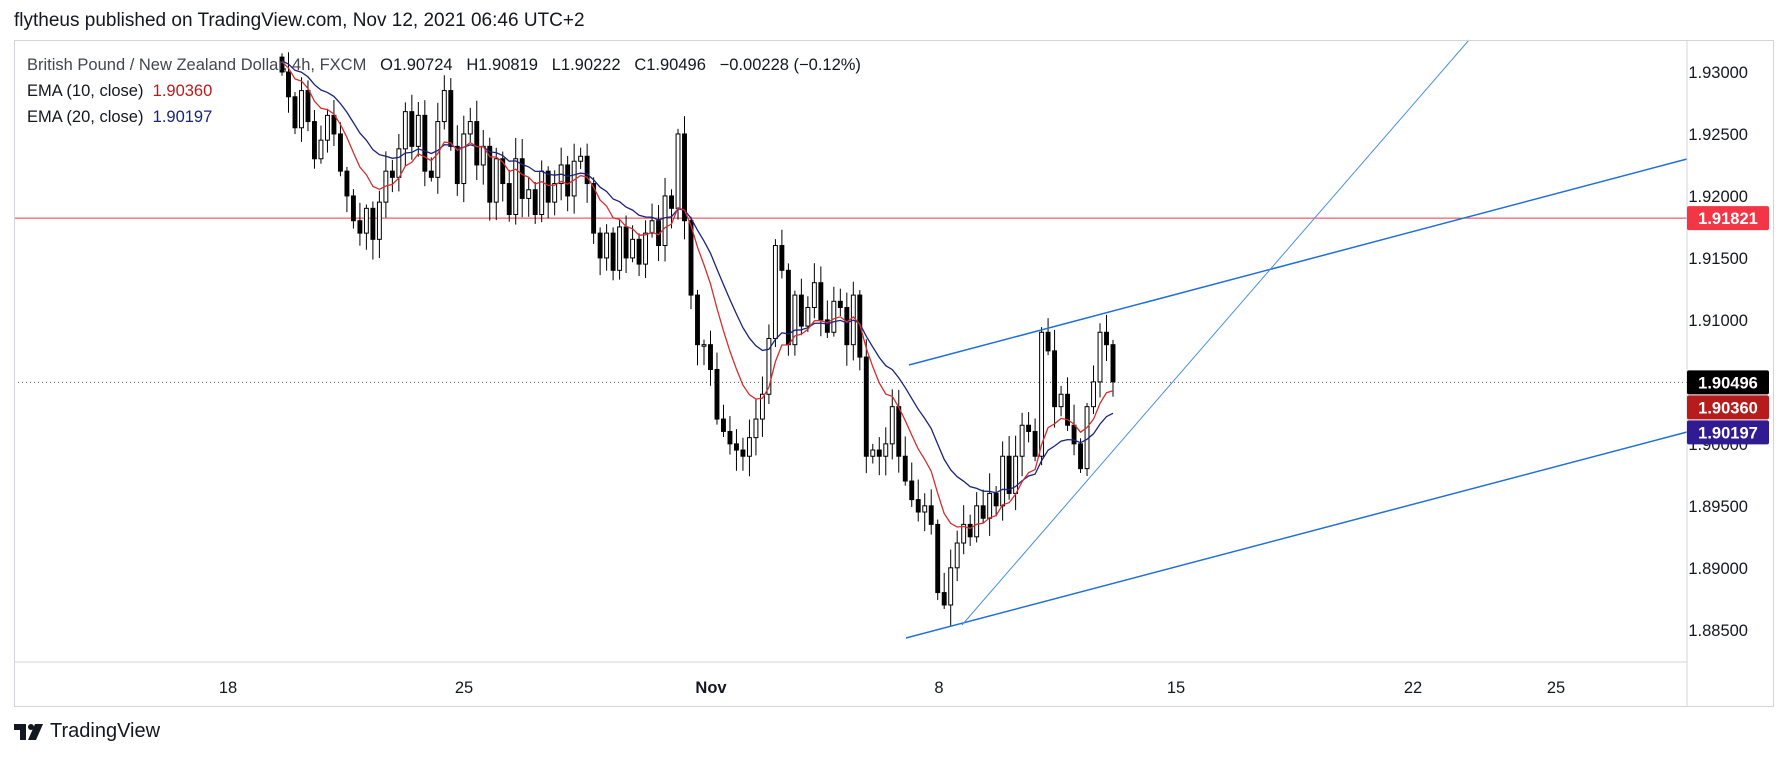 Image resolution: width=1791 pixels, height=760 pixels. I want to click on ema20-label: EMA (20, close), so click(85, 117).